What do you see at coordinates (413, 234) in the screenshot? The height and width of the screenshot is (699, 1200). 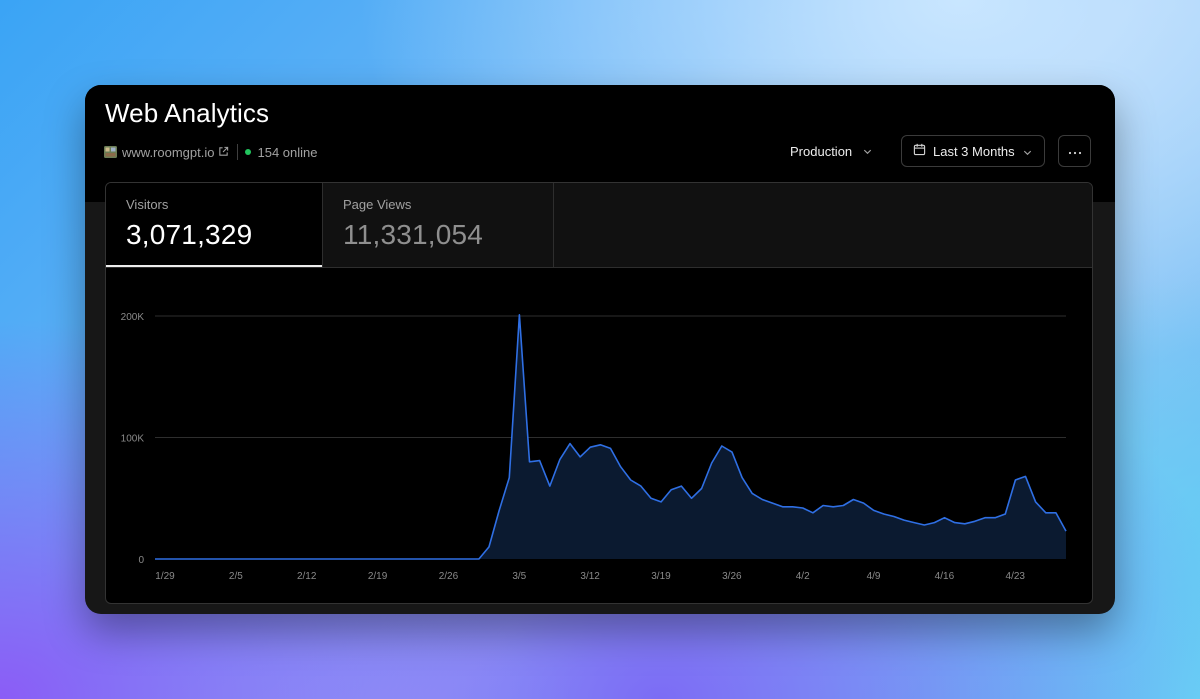 I see `tab-value: 11,331,054` at bounding box center [413, 234].